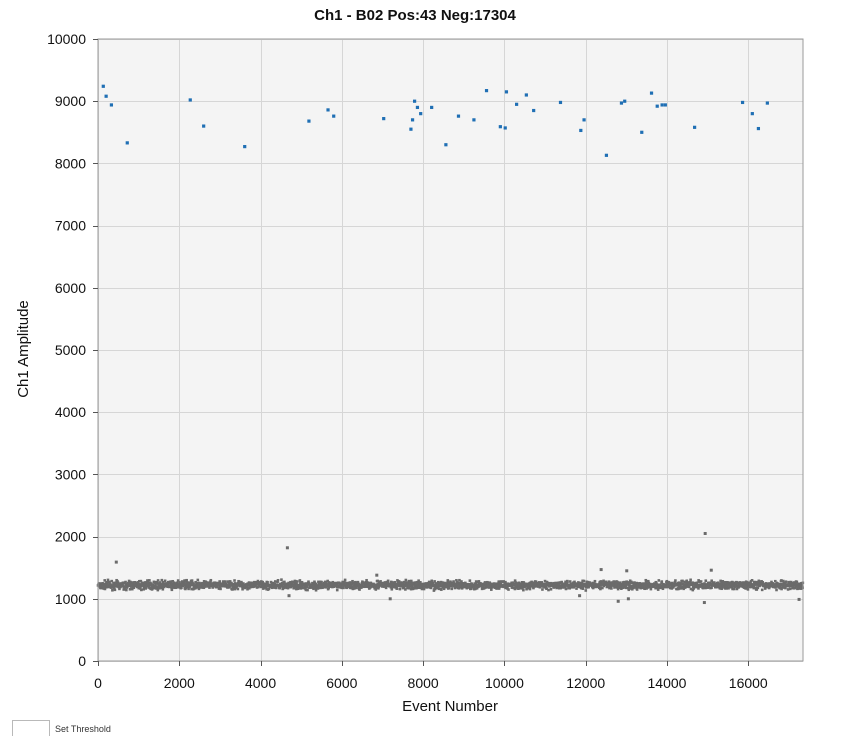 Image resolution: width=866 pixels, height=736 pixels. I want to click on x-tick-label: 16000, so click(748, 683).